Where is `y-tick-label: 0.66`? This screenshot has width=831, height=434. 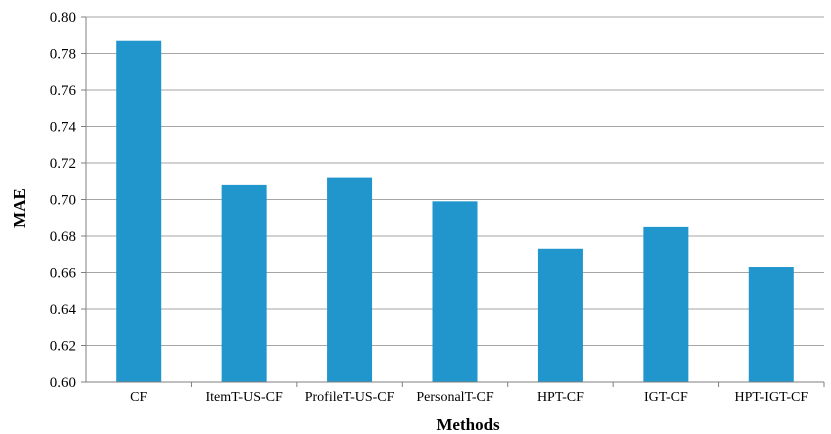
y-tick-label: 0.66 is located at coordinates (63, 274).